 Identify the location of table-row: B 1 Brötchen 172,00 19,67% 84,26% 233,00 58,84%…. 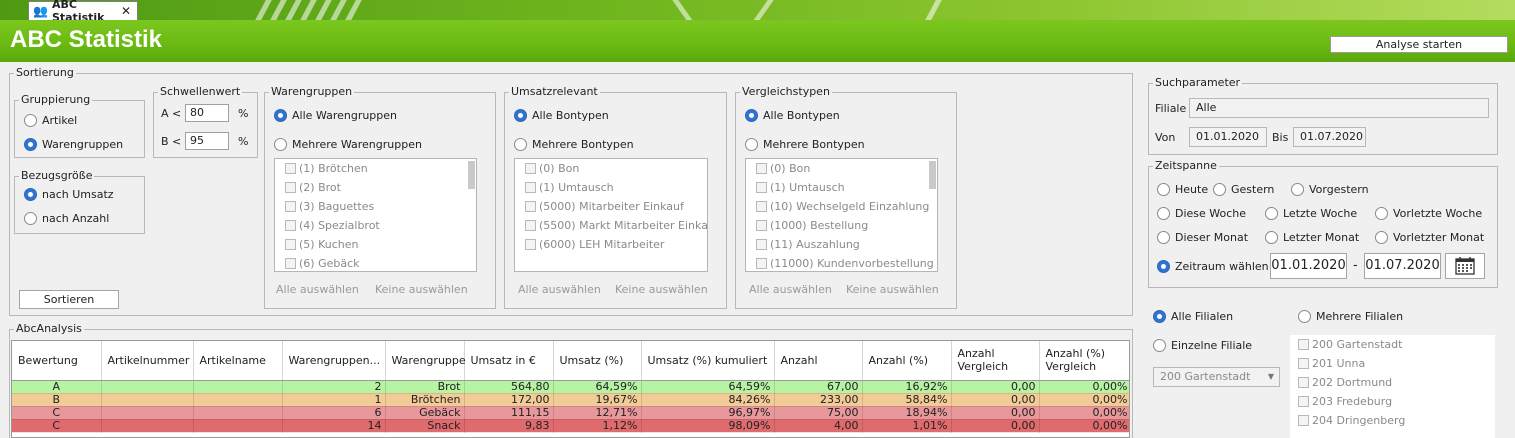
(570, 400).